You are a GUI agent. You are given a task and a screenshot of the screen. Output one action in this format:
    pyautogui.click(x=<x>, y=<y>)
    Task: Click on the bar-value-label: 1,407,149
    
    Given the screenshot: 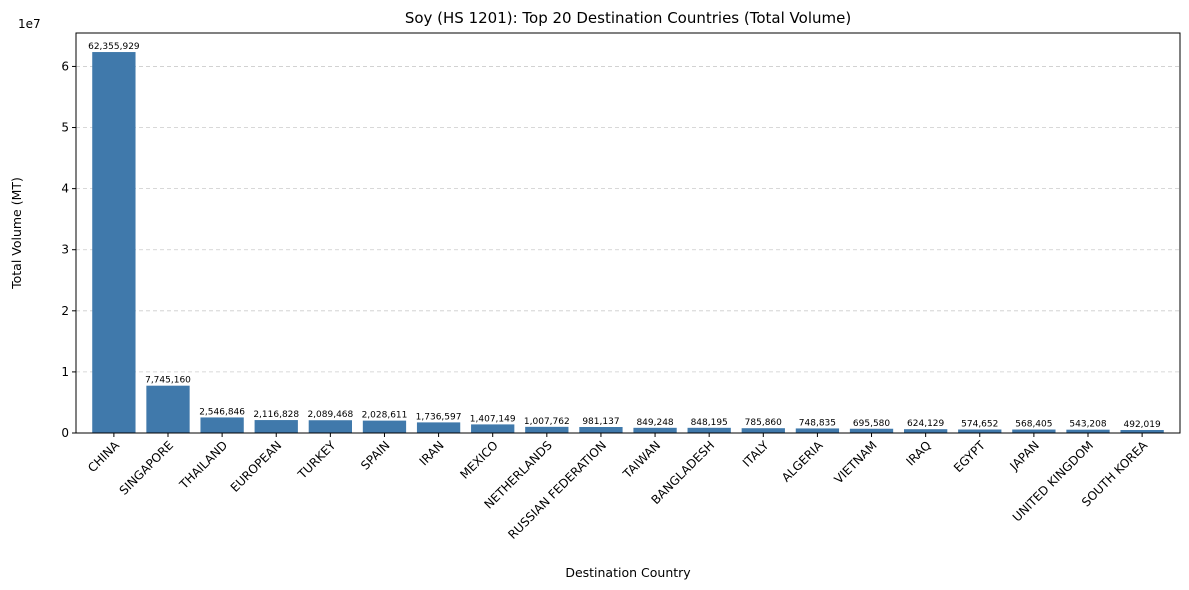 What is the action you would take?
    pyautogui.click(x=493, y=419)
    